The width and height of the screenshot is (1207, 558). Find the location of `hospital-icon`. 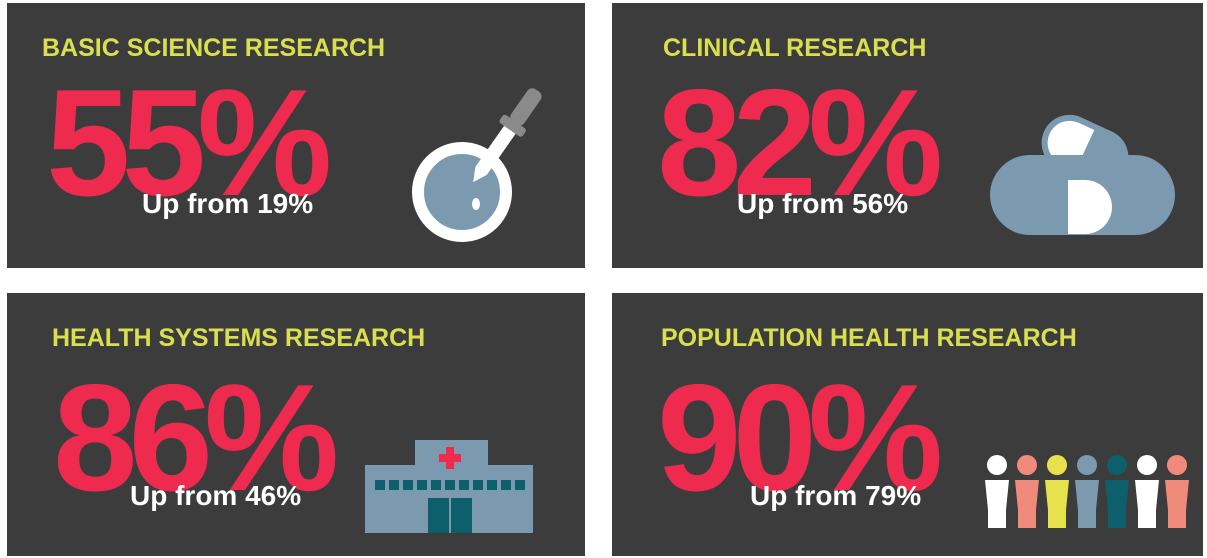

hospital-icon is located at coordinates (449, 486).